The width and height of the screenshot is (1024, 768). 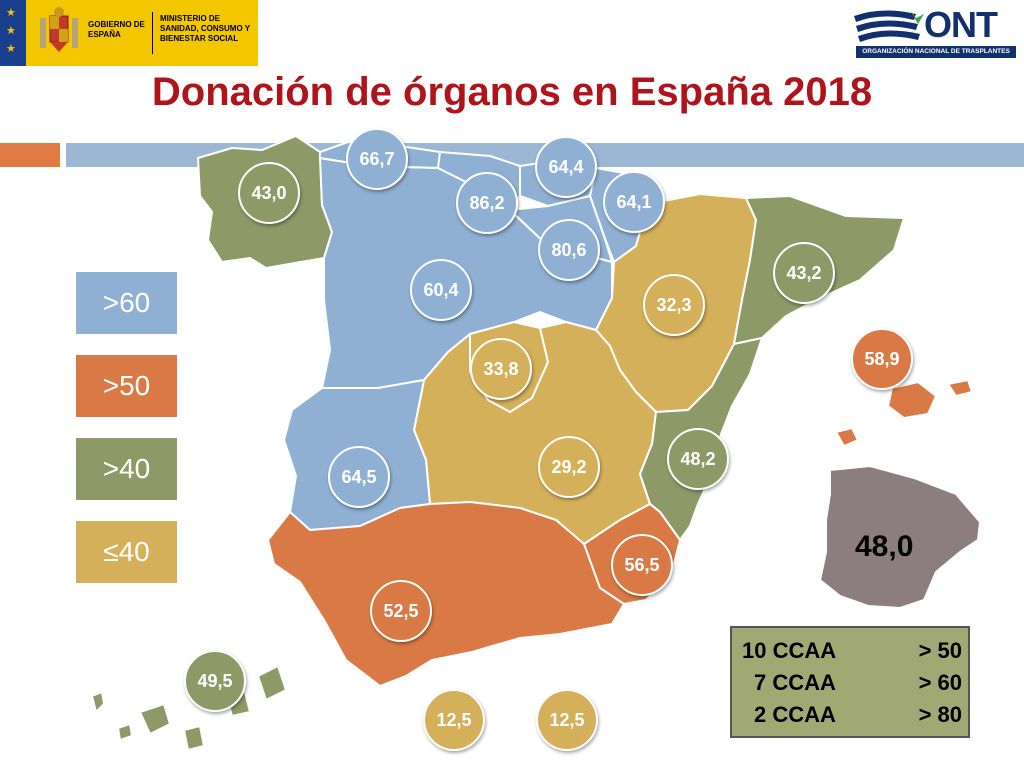 What do you see at coordinates (795, 682) in the screenshot?
I see `summary-count: 7 CCAA` at bounding box center [795, 682].